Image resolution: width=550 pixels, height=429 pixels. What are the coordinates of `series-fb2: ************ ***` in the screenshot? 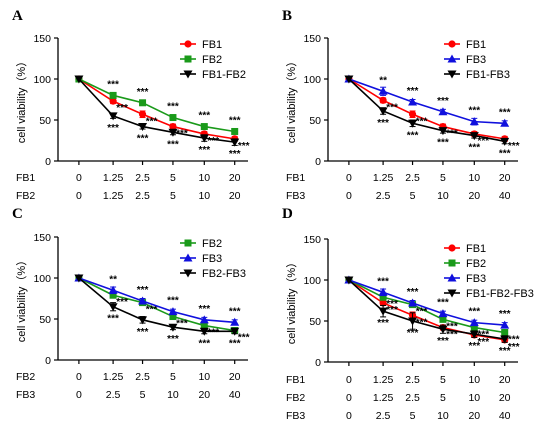 It's located at (432, 310).